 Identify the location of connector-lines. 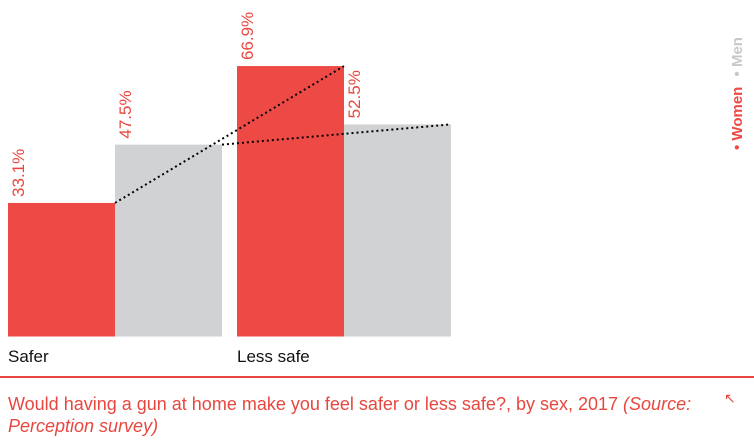
(283, 134).